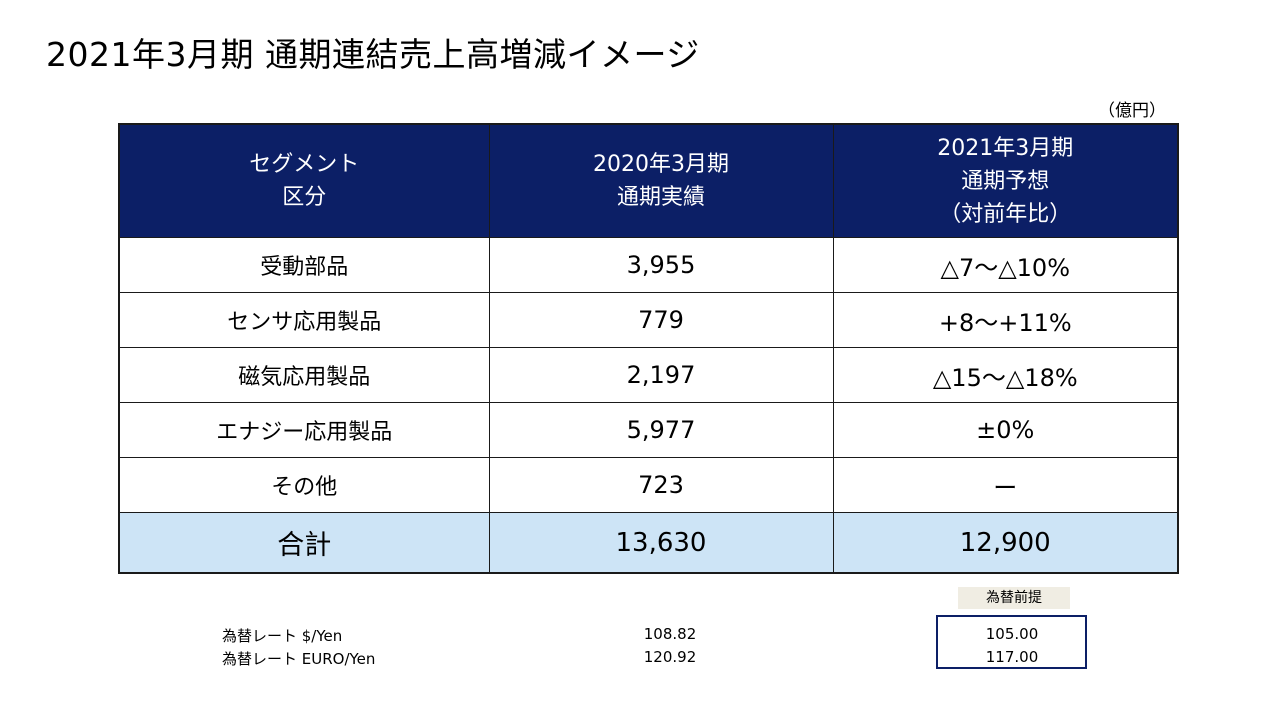  Describe the element at coordinates (1005, 543) in the screenshot. I see `total-forecast-cell: 12,900` at that location.